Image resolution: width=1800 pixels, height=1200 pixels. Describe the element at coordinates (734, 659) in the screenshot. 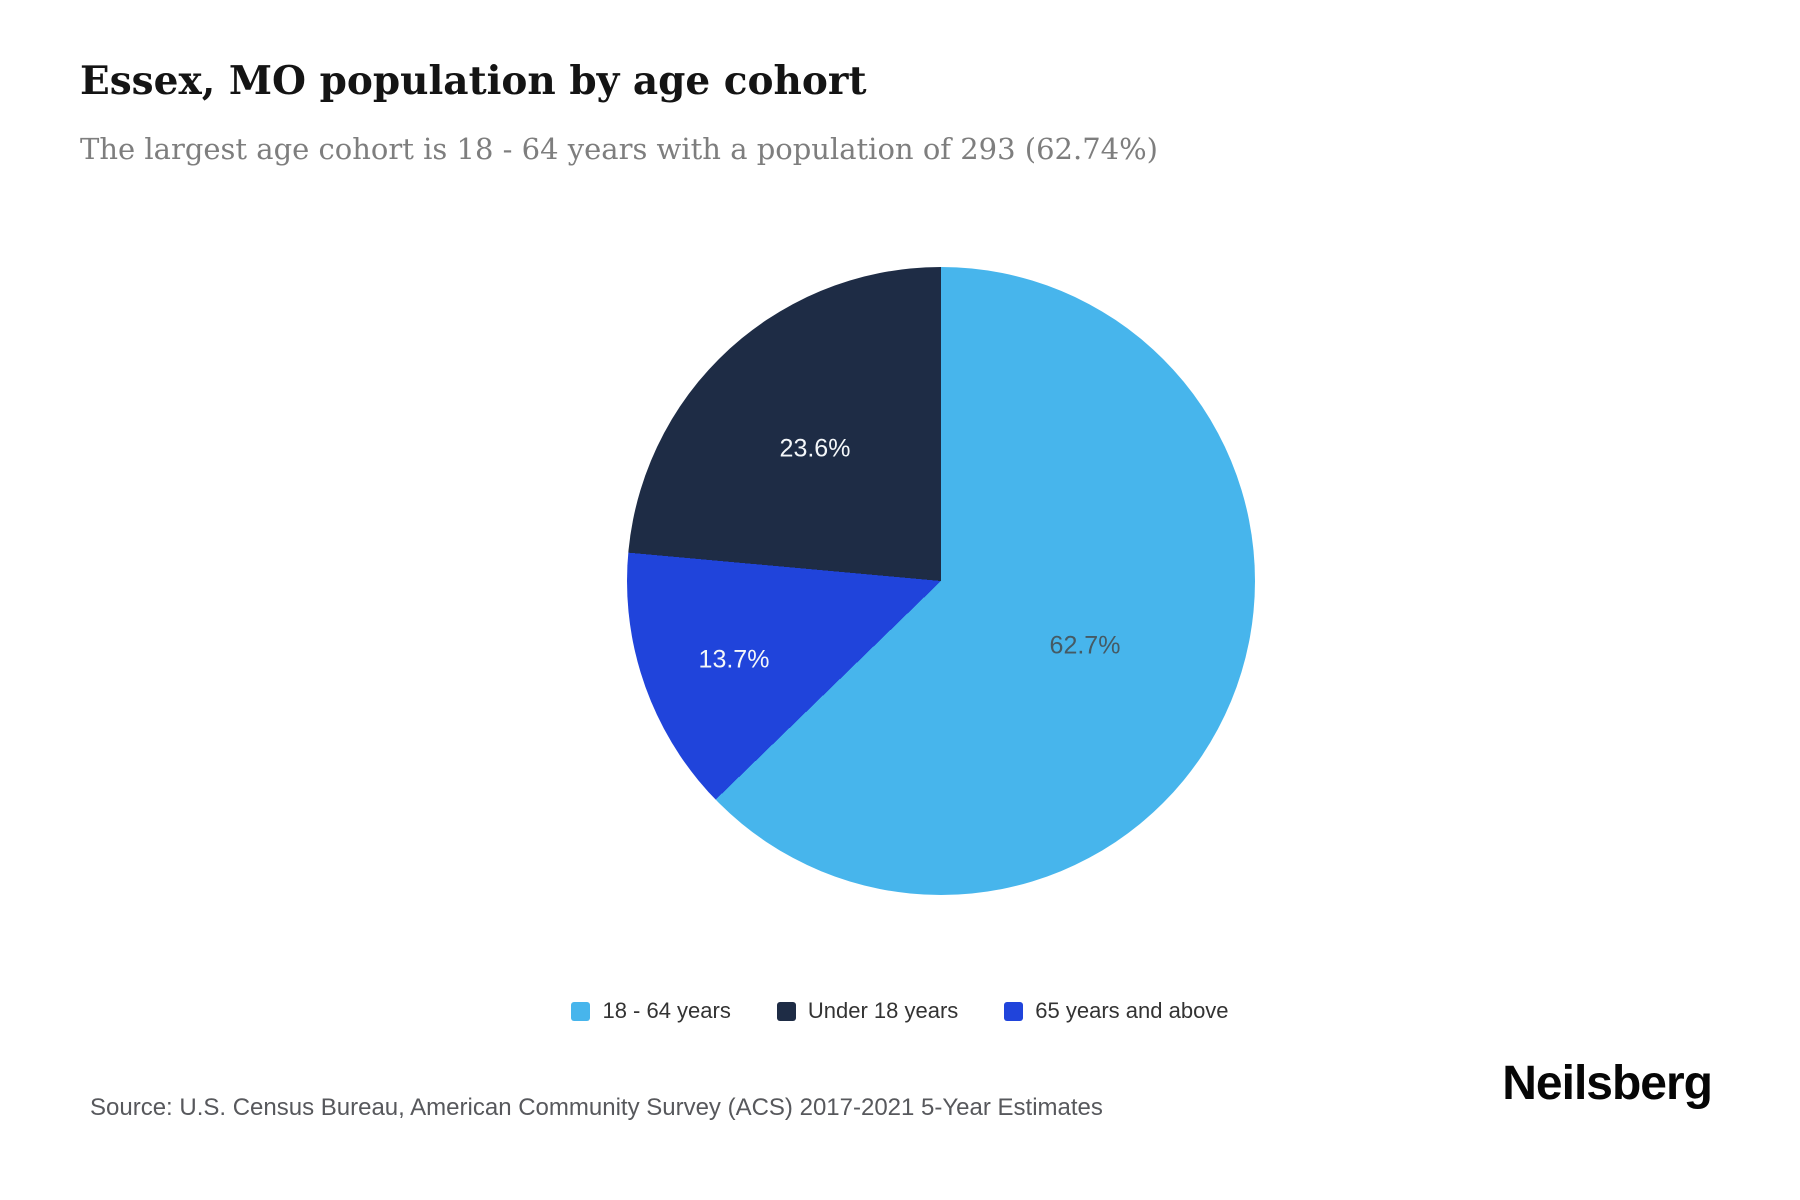

I see `pie-slice-label-65-years-and-above: 13.7%` at that location.